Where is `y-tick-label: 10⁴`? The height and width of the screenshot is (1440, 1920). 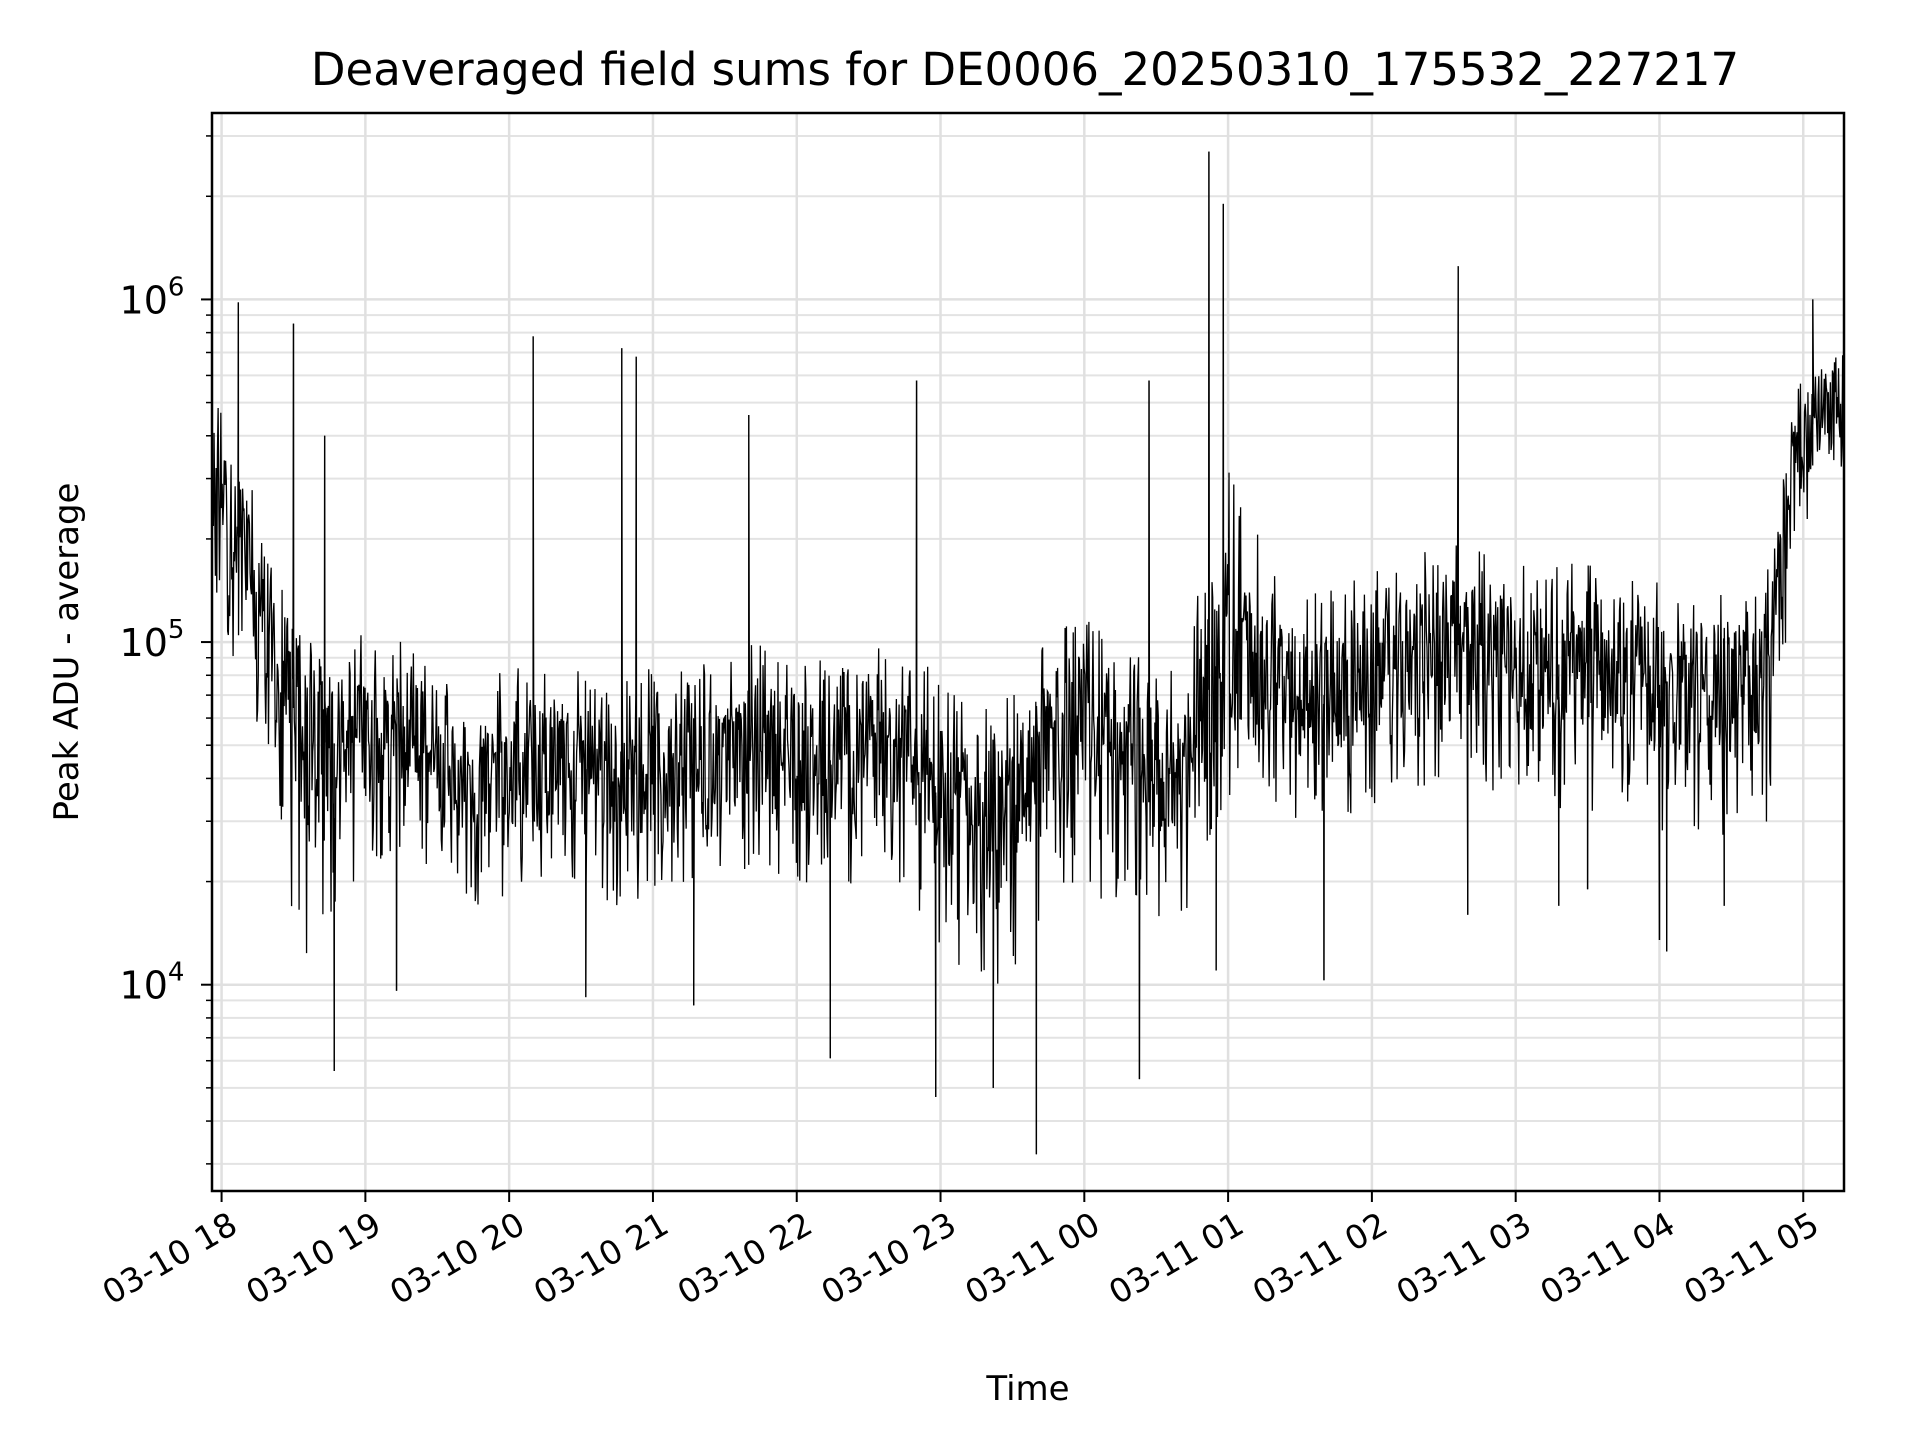
y-tick-label: 10⁴ is located at coordinates (152, 983).